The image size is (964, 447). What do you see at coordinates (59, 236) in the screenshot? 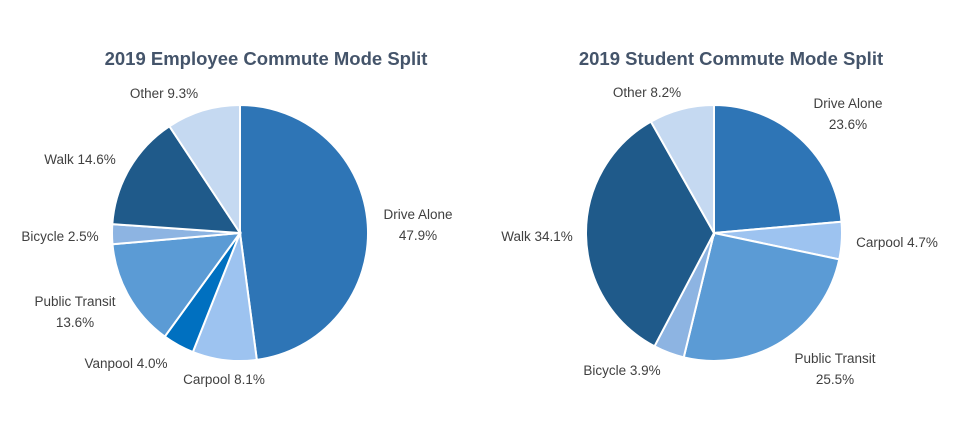
I see `data-label-bicycle: Bicycle 2.5%` at bounding box center [59, 236].